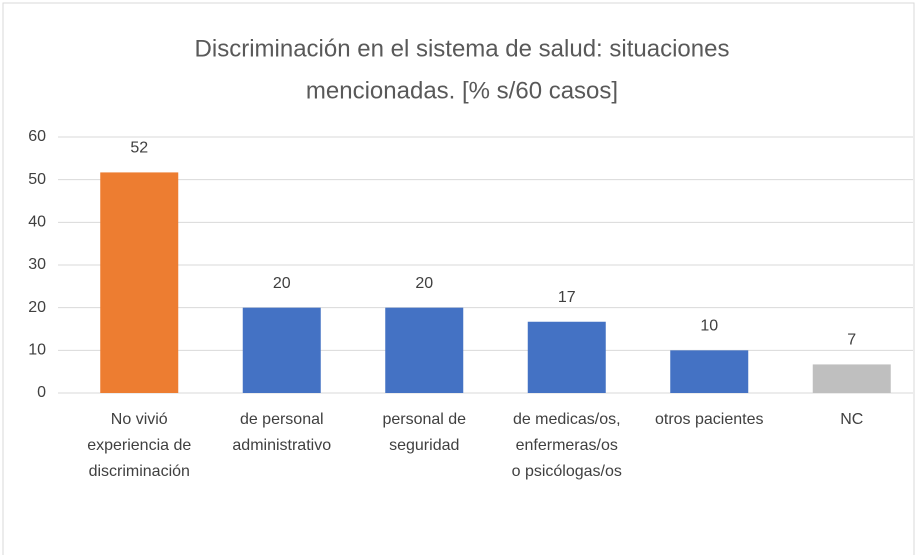 The image size is (924, 555). What do you see at coordinates (282, 432) in the screenshot?
I see `x-tick-label: de personal administrativo` at bounding box center [282, 432].